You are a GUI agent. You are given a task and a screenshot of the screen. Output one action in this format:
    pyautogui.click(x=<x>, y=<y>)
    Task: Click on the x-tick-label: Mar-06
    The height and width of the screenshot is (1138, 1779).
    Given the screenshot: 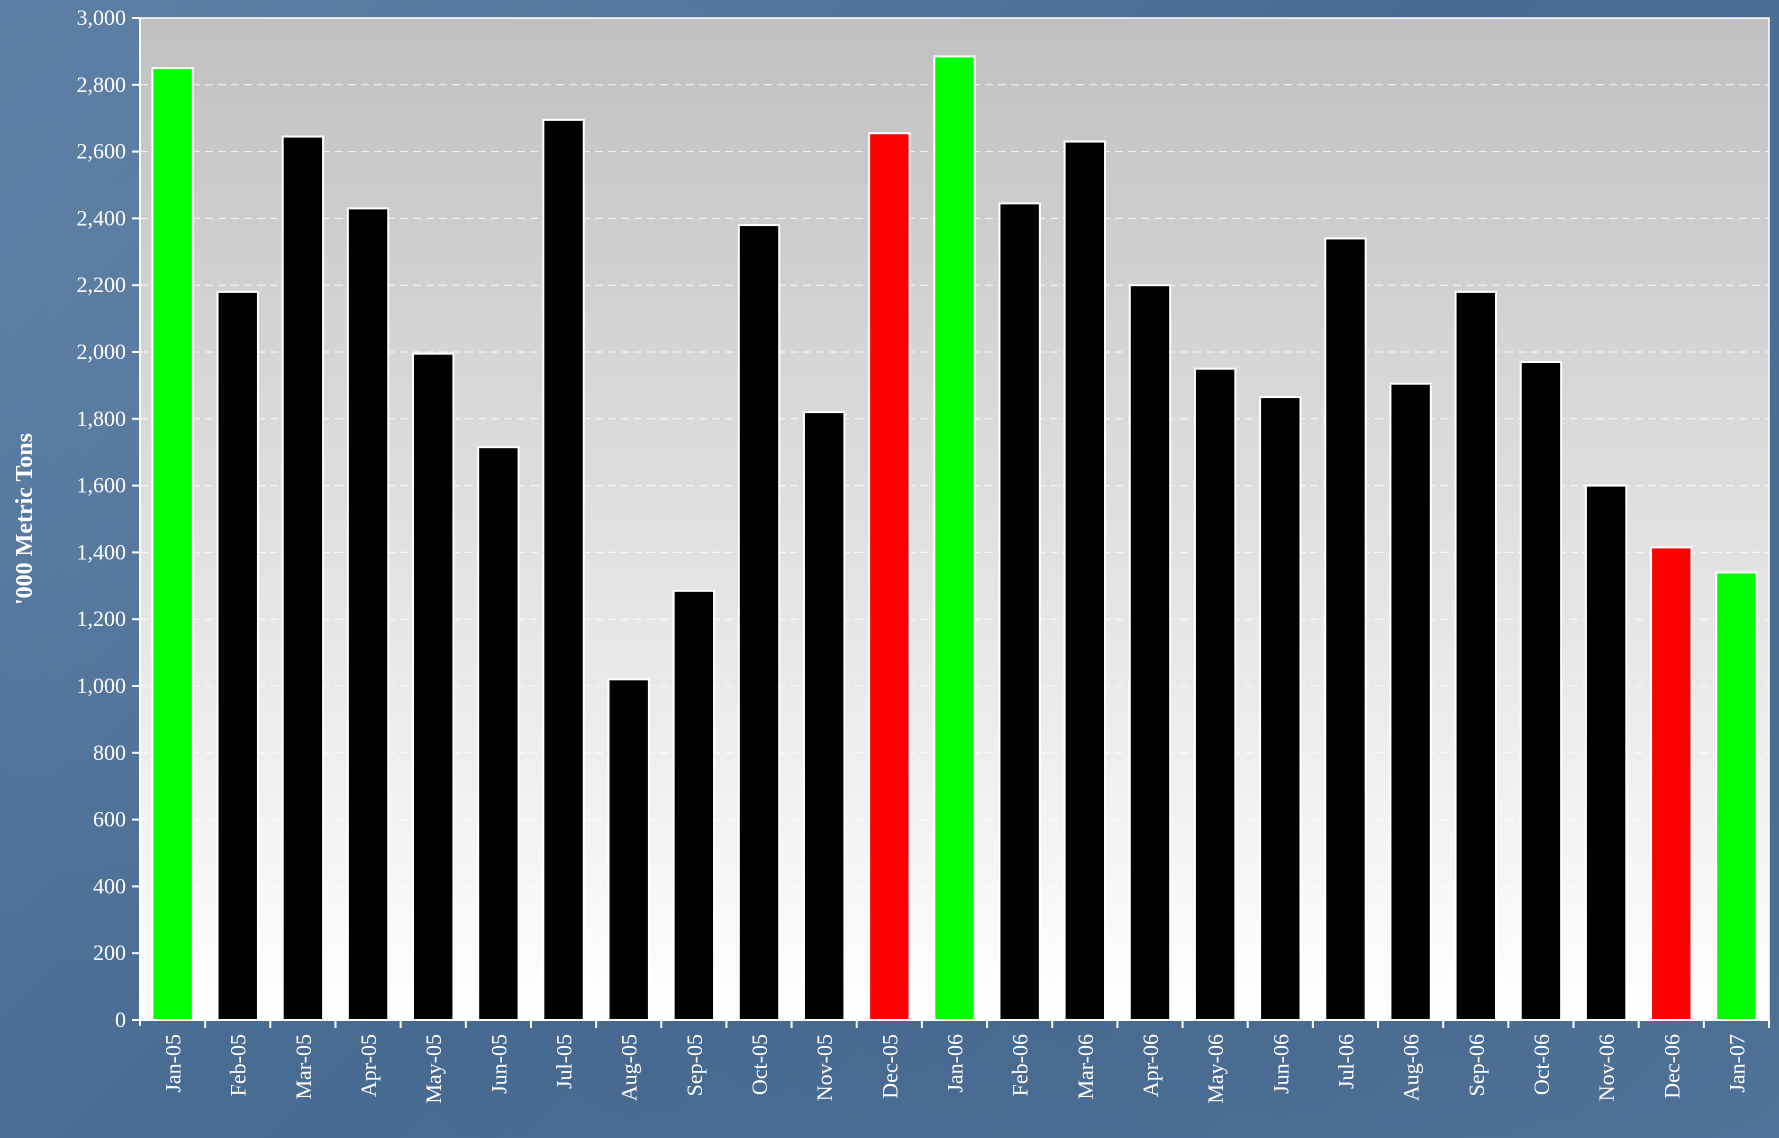 What is the action you would take?
    pyautogui.click(x=1085, y=1067)
    